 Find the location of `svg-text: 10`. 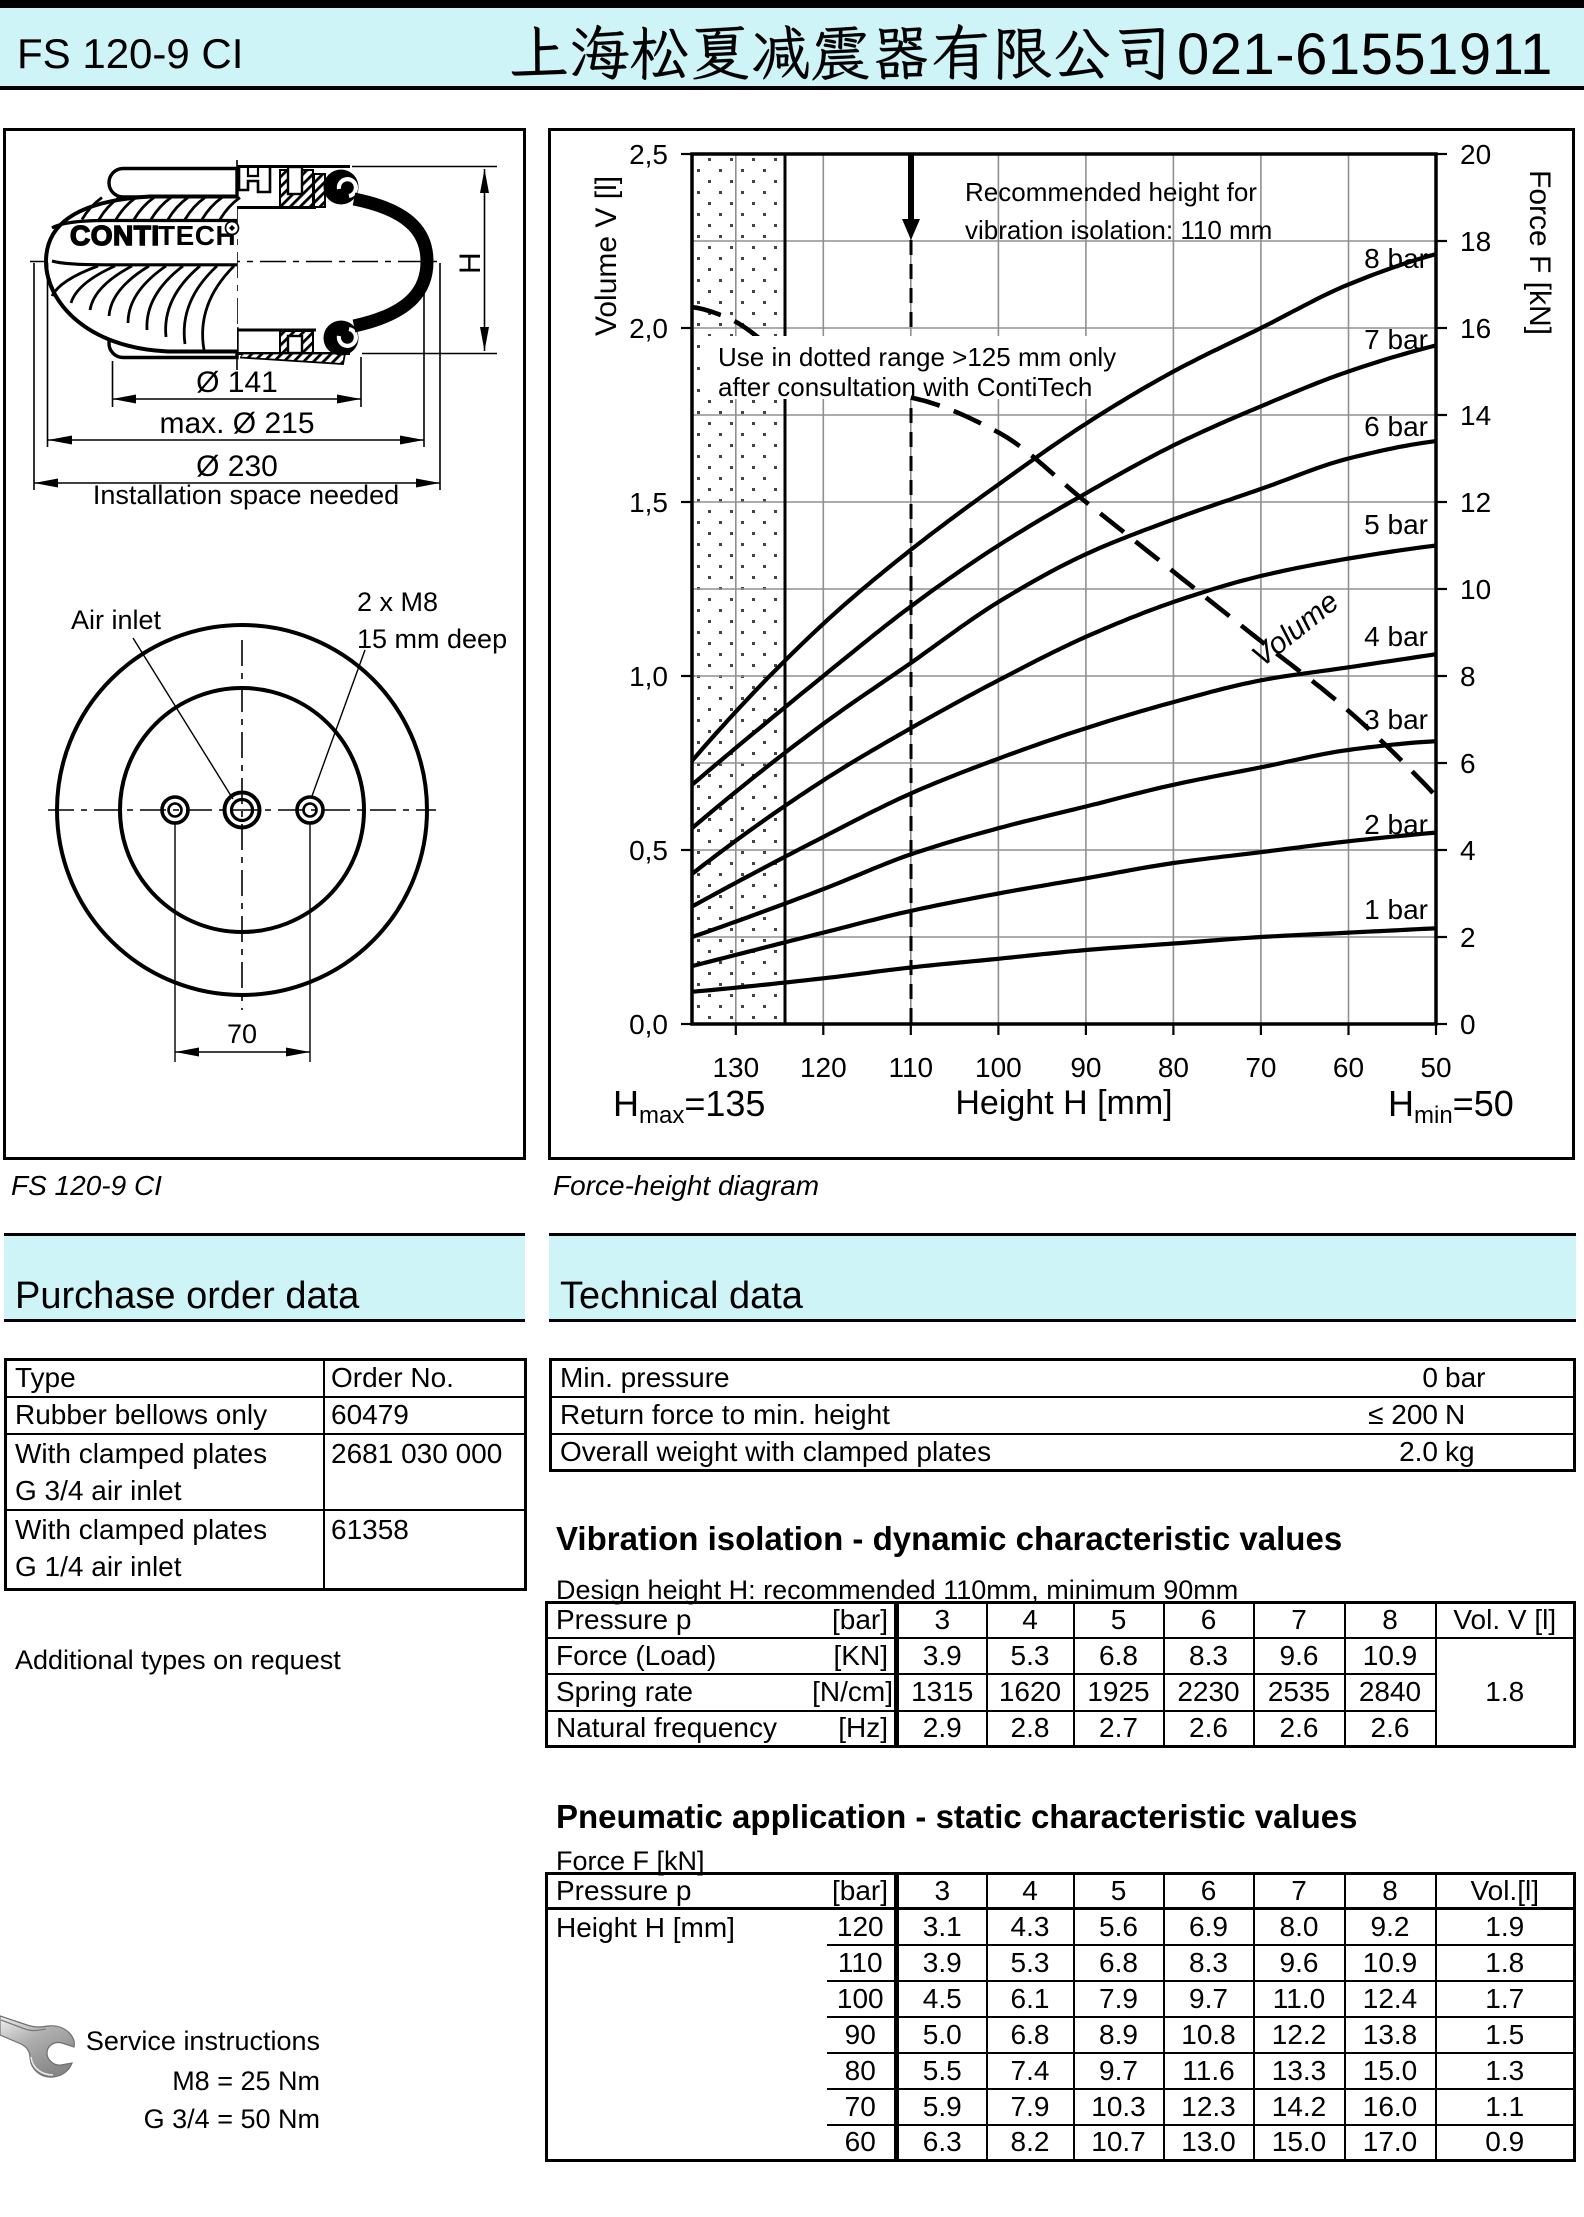

svg-text: 10 is located at coordinates (1475, 589).